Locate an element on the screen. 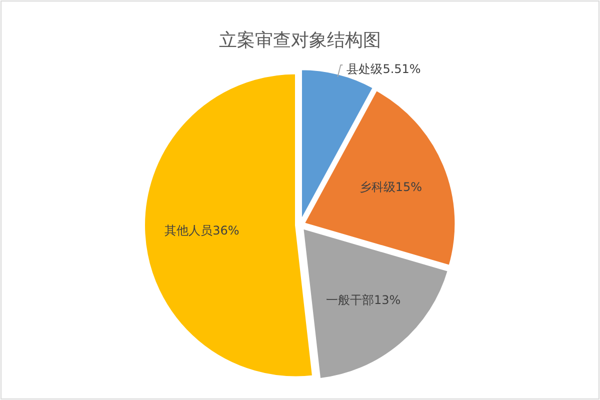  slice-label: 乡科级15% is located at coordinates (390, 187).